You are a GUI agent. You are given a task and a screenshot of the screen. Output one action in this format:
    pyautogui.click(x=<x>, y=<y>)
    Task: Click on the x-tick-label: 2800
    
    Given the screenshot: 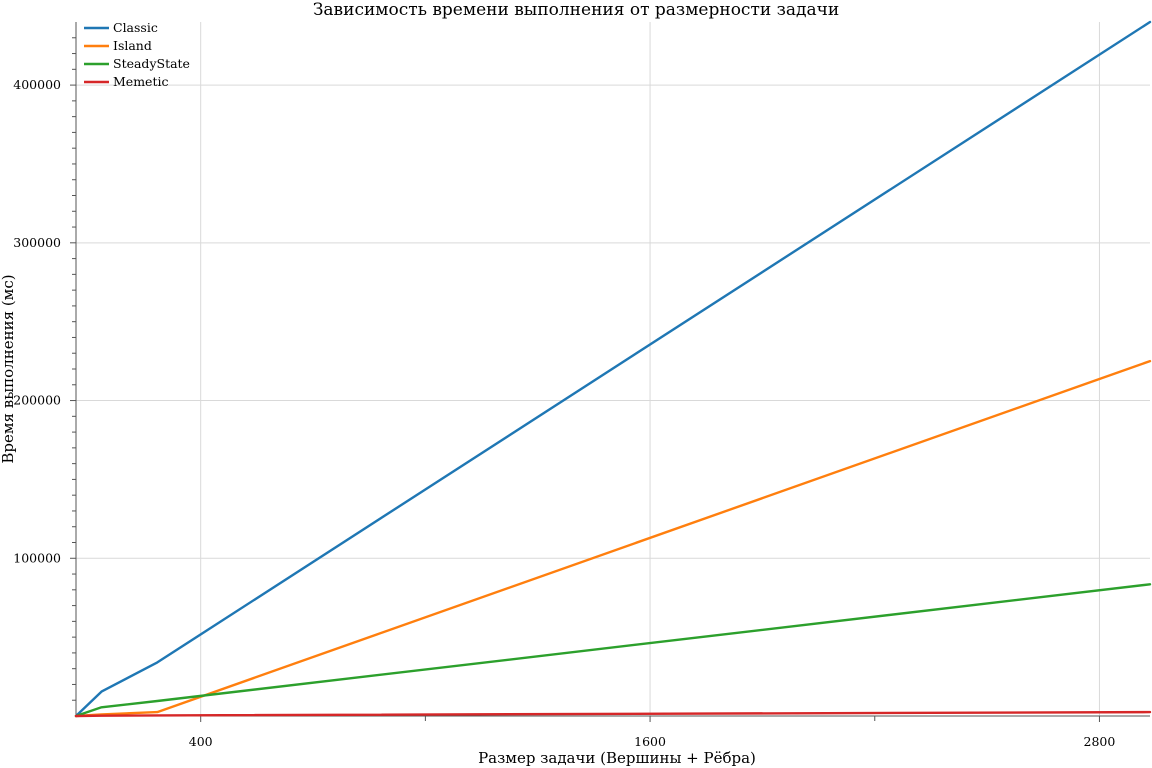 What is the action you would take?
    pyautogui.click(x=1100, y=741)
    